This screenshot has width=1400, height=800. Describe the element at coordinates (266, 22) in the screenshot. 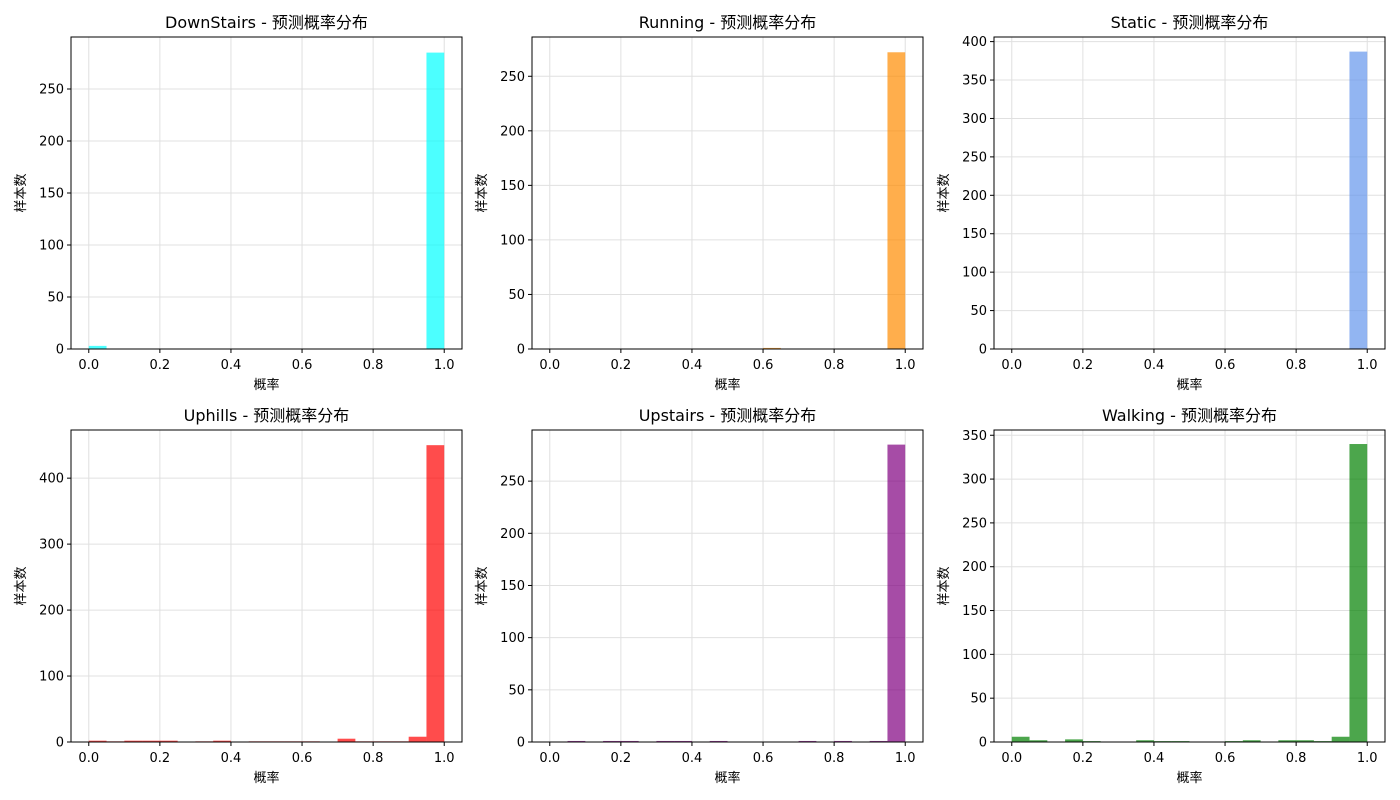

I see `chart-title: DownStairs - 预测概率分布` at that location.